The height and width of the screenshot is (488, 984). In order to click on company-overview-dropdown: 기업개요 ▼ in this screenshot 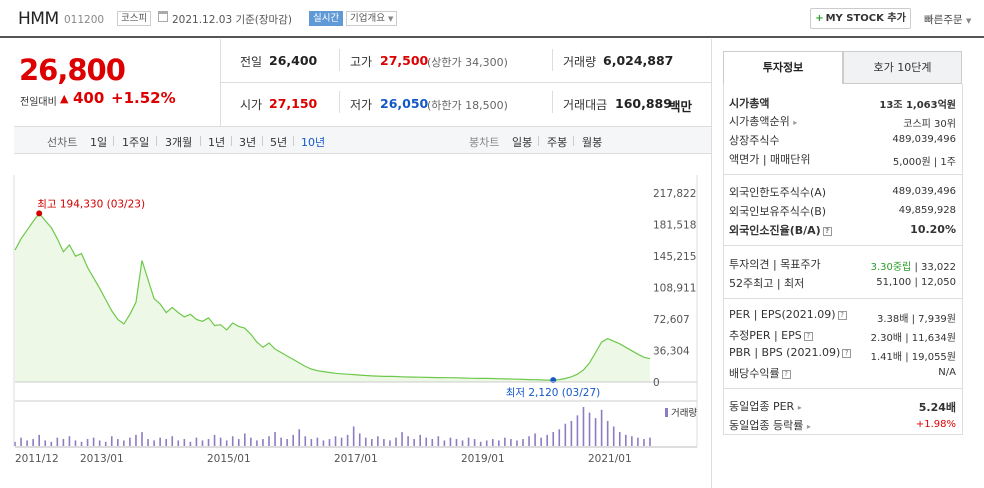, I will do `click(372, 18)`.